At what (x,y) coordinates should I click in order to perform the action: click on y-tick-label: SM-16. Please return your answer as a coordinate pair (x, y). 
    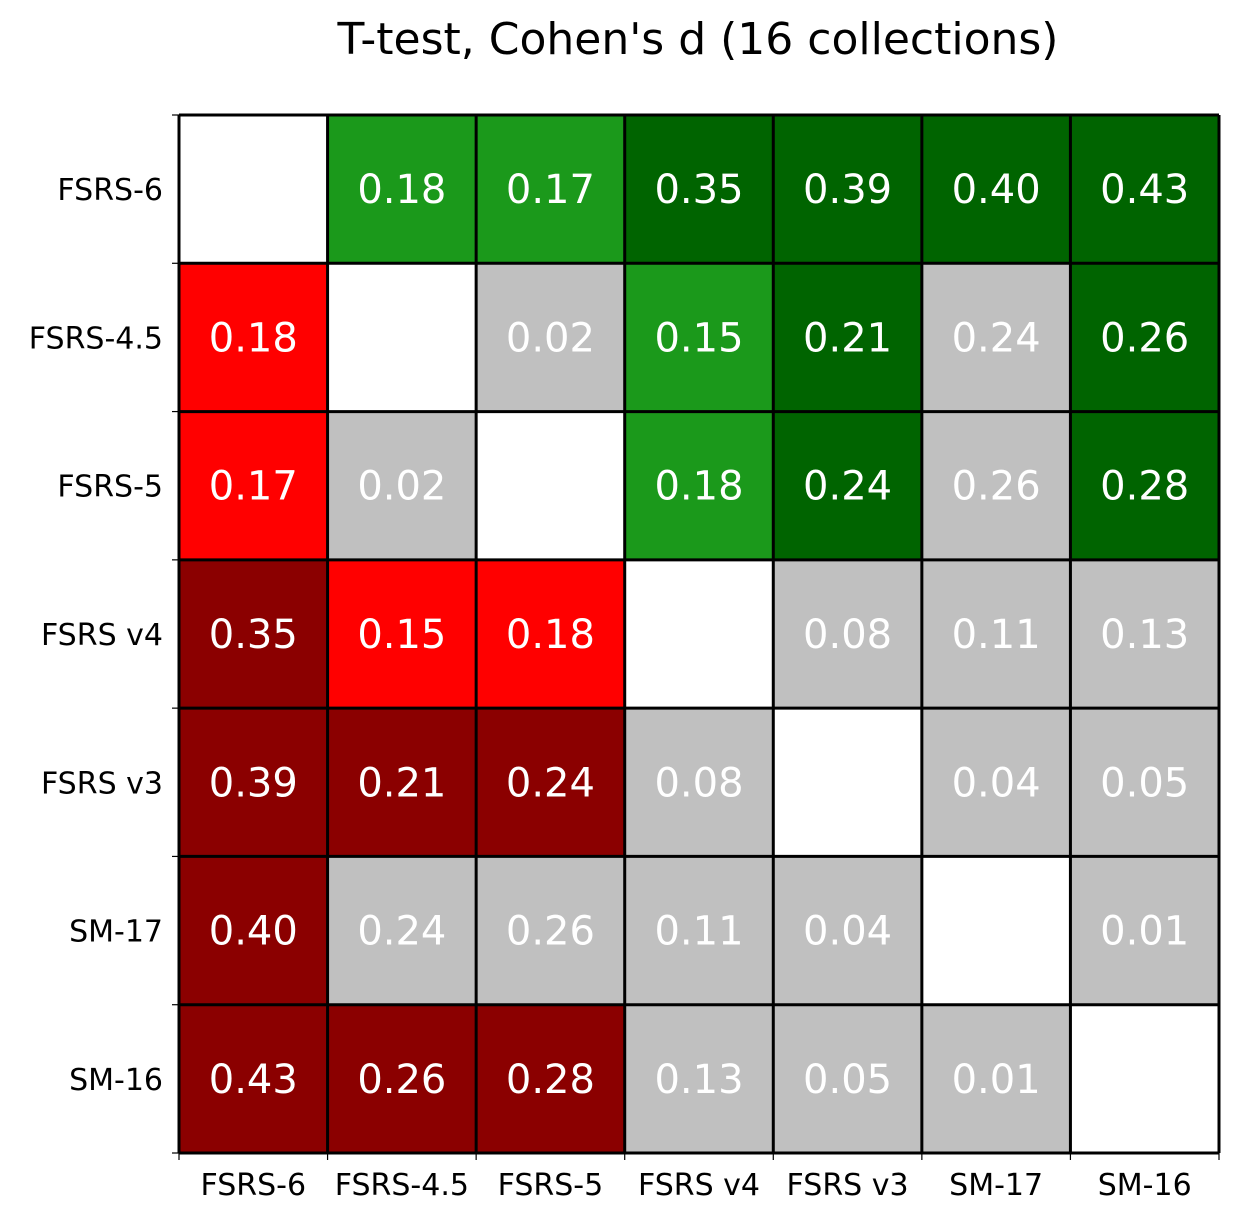
    Looking at the image, I should click on (116, 1080).